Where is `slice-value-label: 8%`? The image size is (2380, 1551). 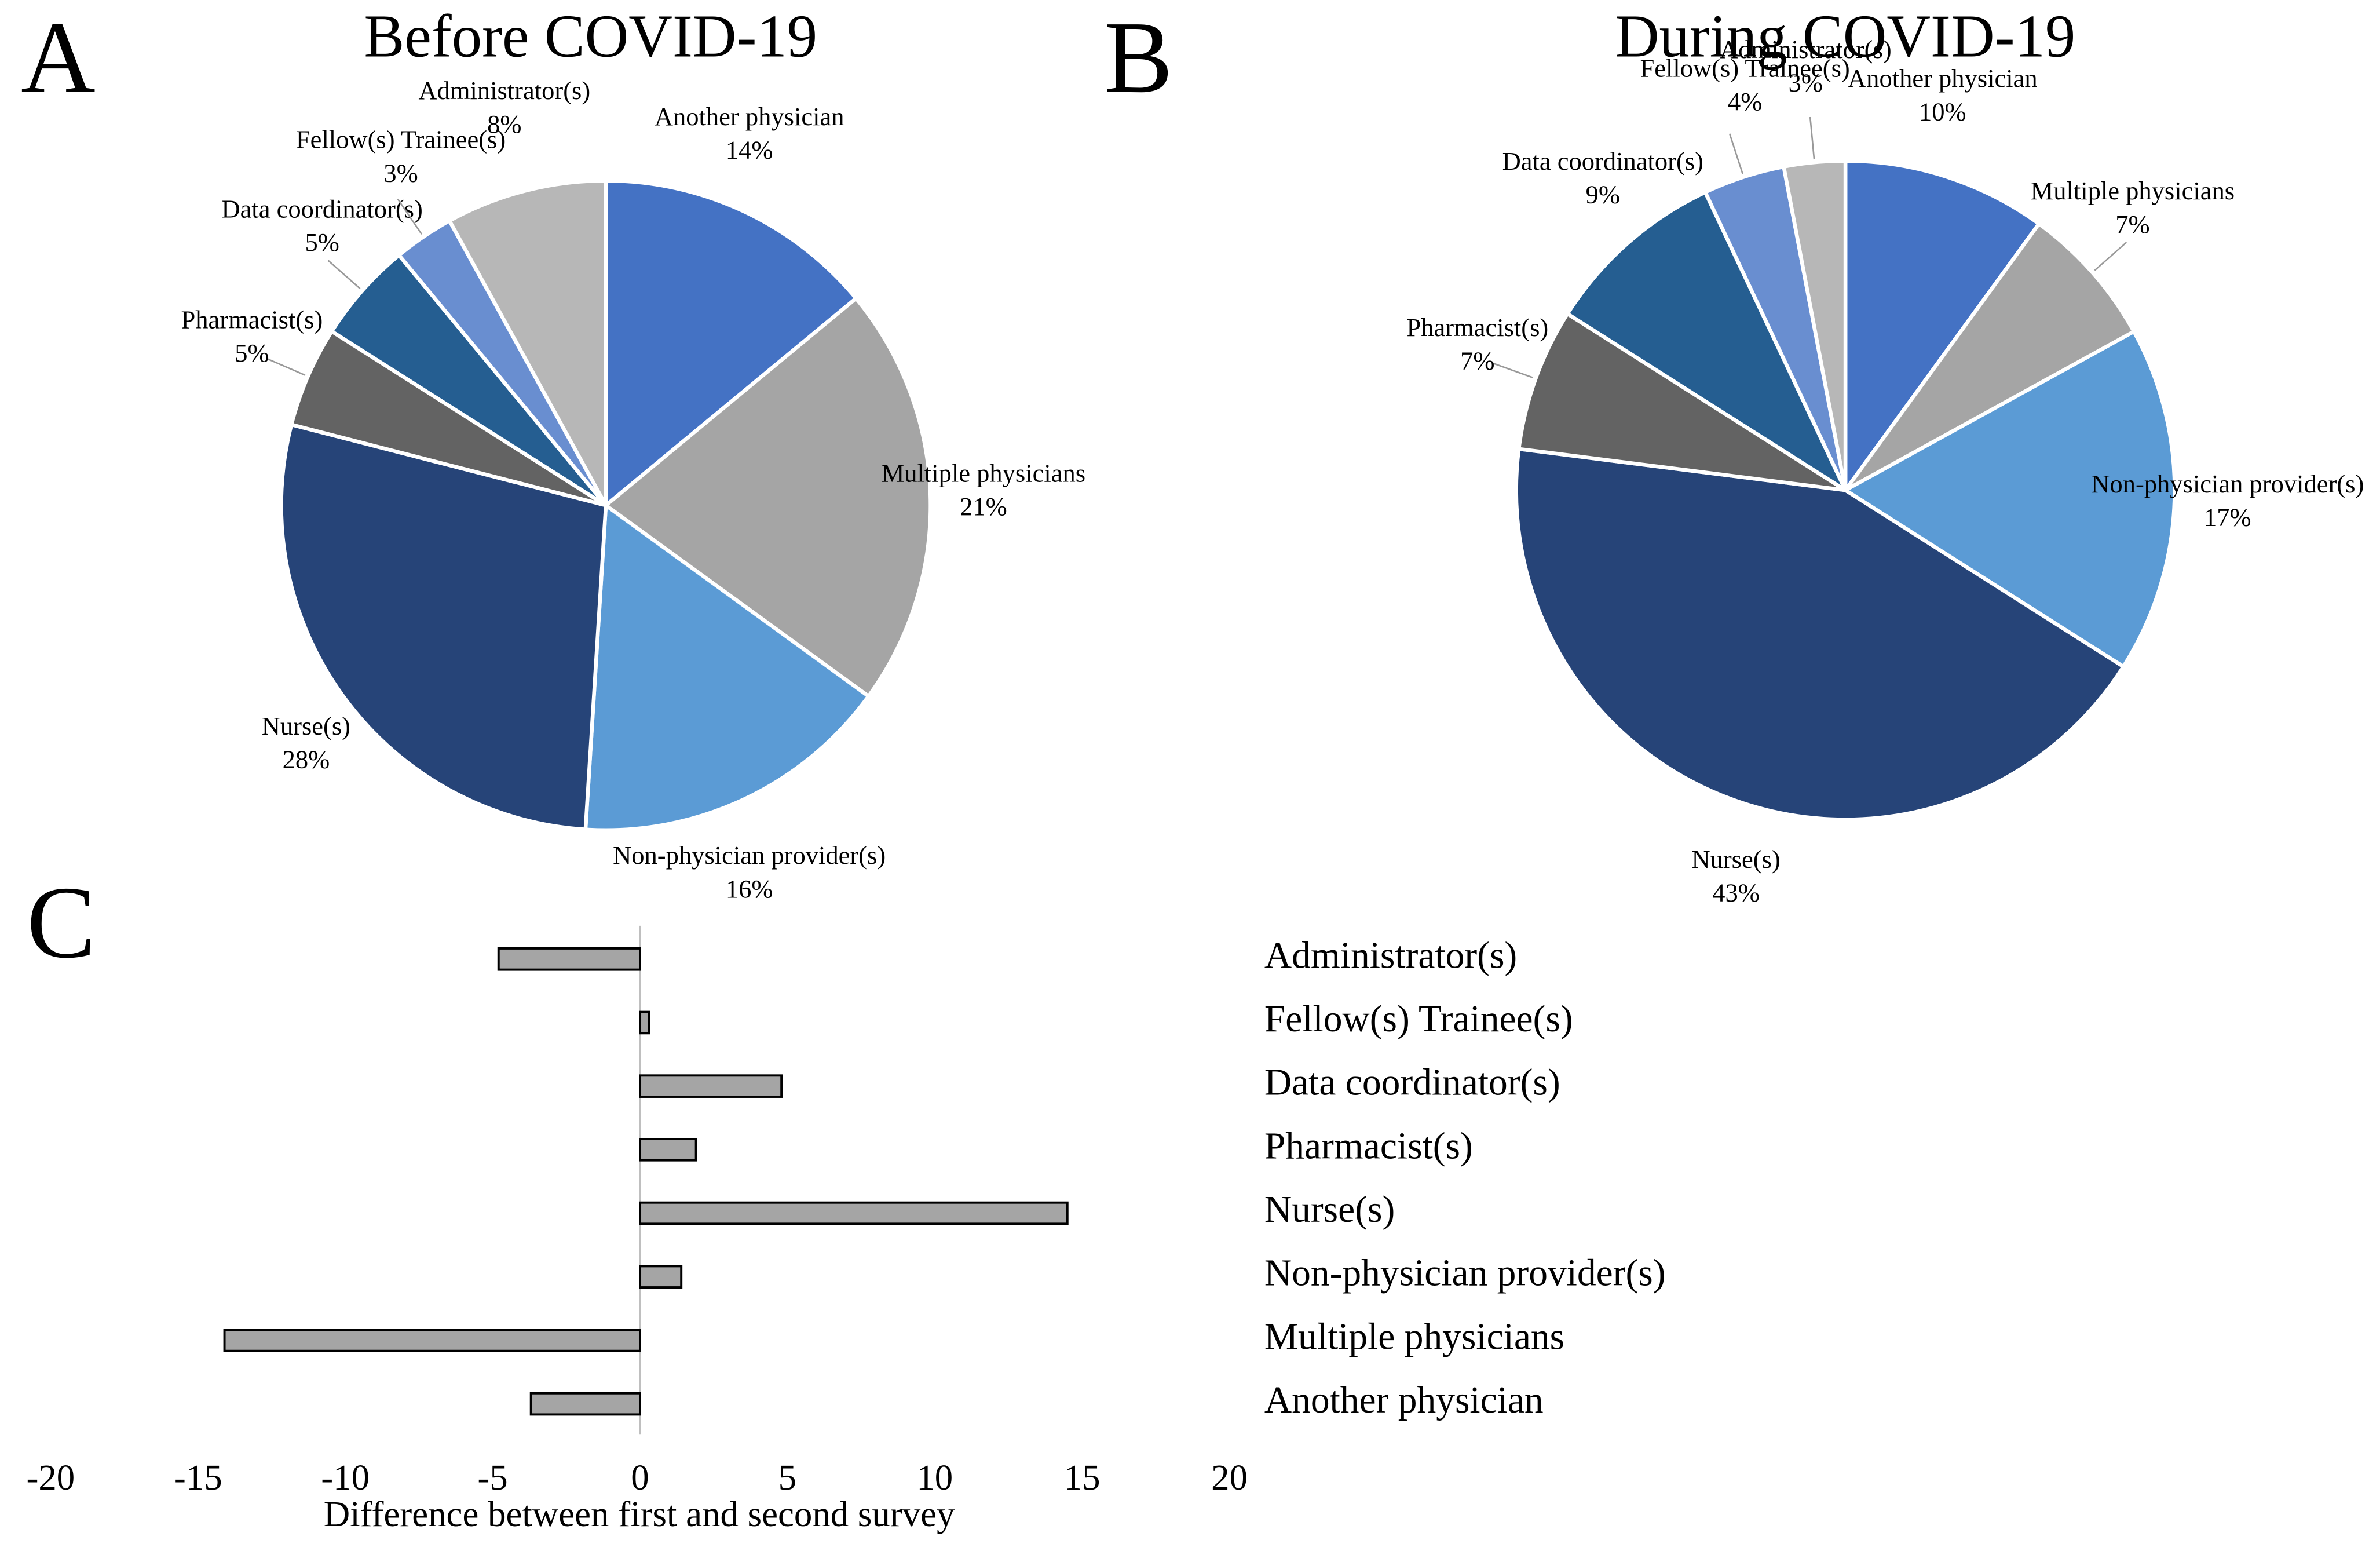 slice-value-label: 8% is located at coordinates (504, 124).